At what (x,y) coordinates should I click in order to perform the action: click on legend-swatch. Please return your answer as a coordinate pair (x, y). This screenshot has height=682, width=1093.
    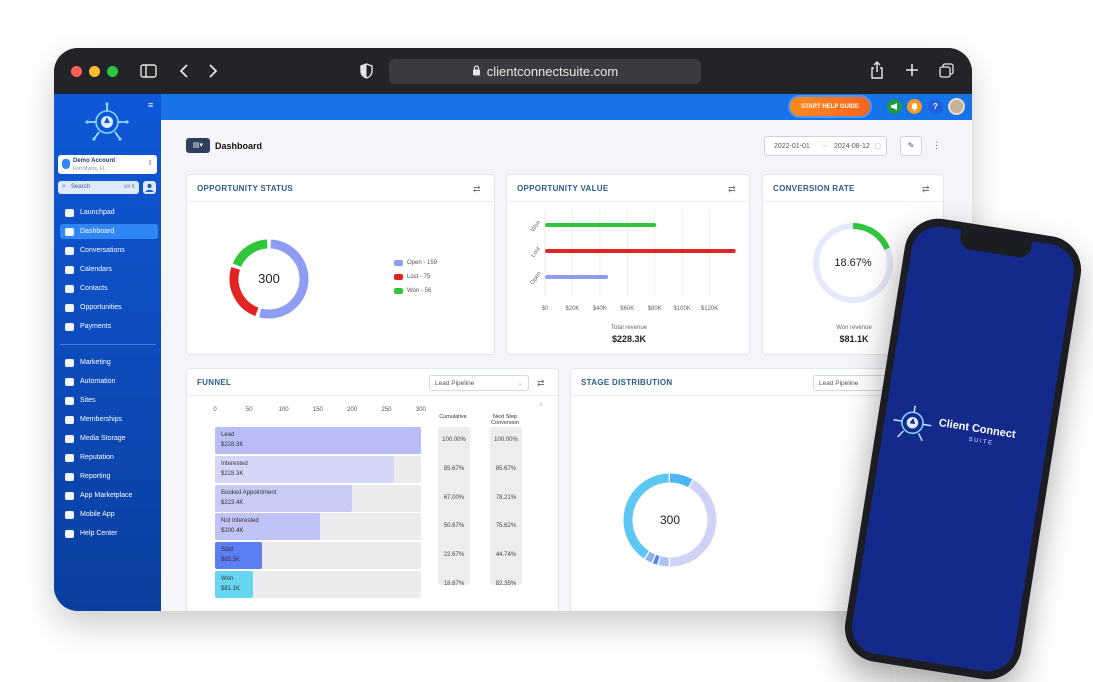
    Looking at the image, I should click on (398, 263).